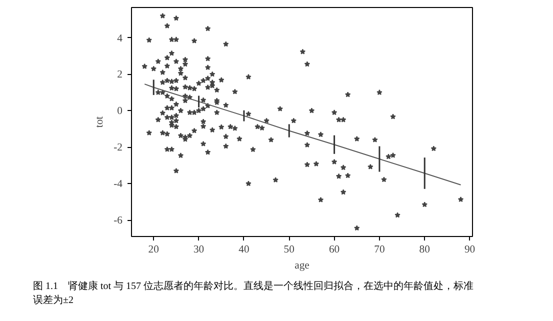 The image size is (553, 321). Describe the element at coordinates (100, 122) in the screenshot. I see `y-axis-title: tot` at that location.